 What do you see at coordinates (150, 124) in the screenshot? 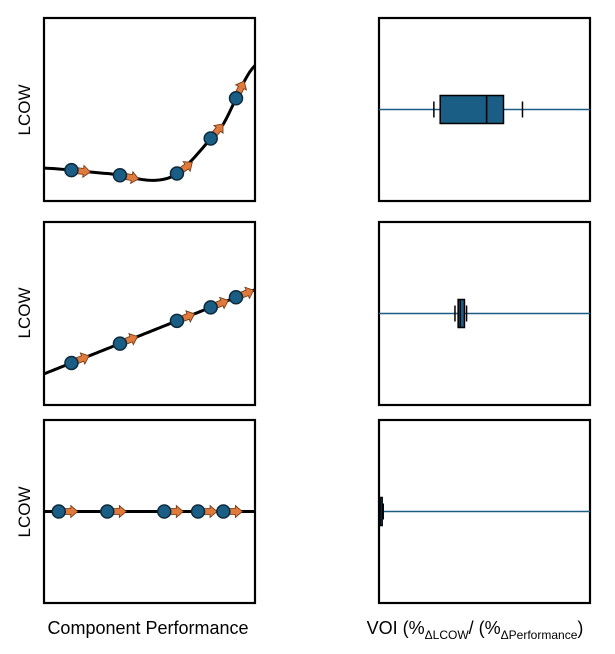
I see `left-panel-1-curve` at bounding box center [150, 124].